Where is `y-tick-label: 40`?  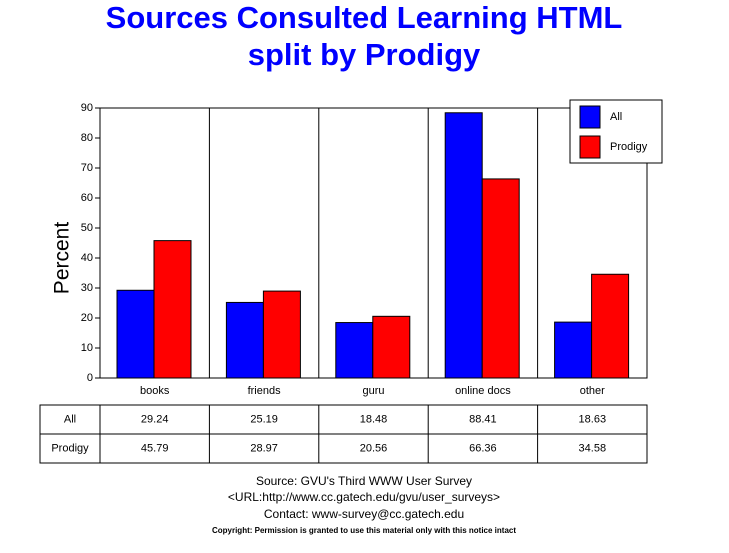 y-tick-label: 40 is located at coordinates (87, 258).